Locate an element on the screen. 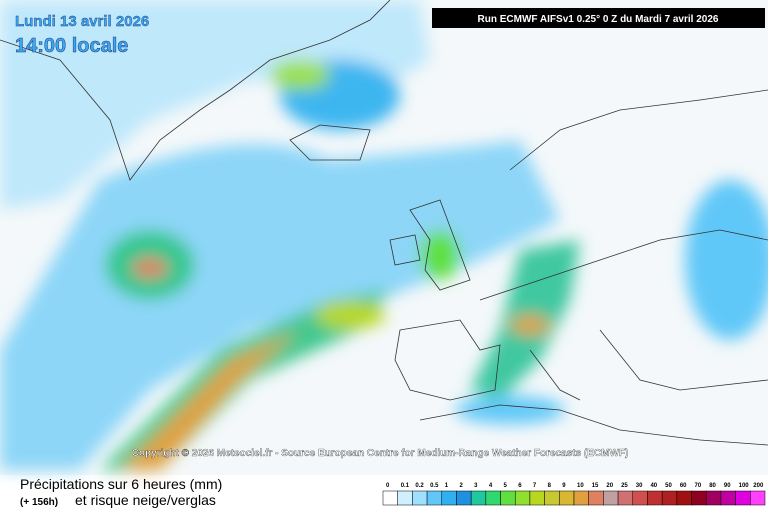 The width and height of the screenshot is (768, 512). legend-label: 9 is located at coordinates (564, 486).